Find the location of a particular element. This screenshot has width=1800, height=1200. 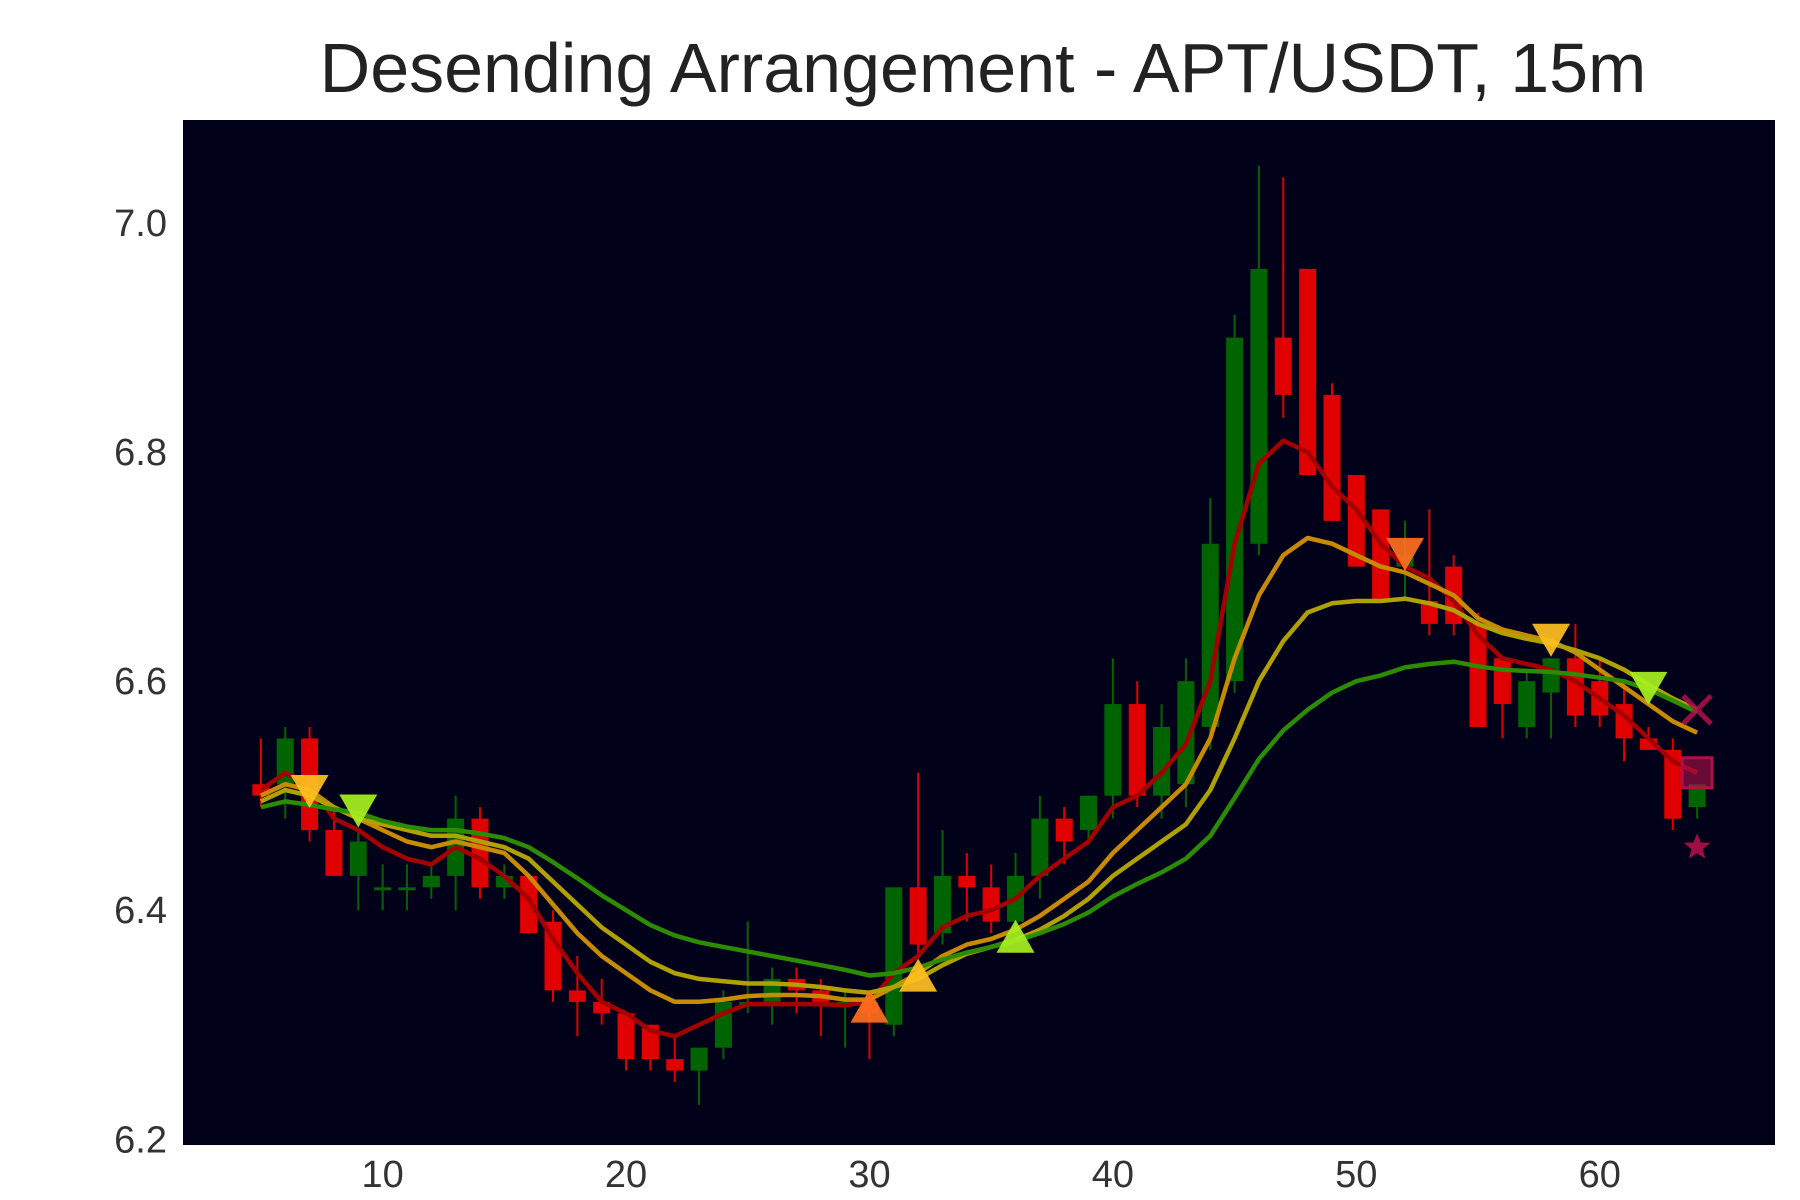

y-tick-label: 6.6 is located at coordinates (140, 682).